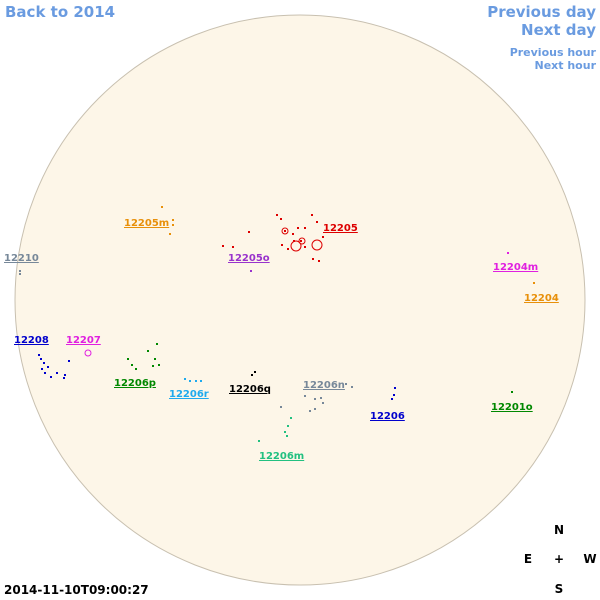  What do you see at coordinates (566, 65) in the screenshot?
I see `next-hour-link: Next hour` at bounding box center [566, 65].